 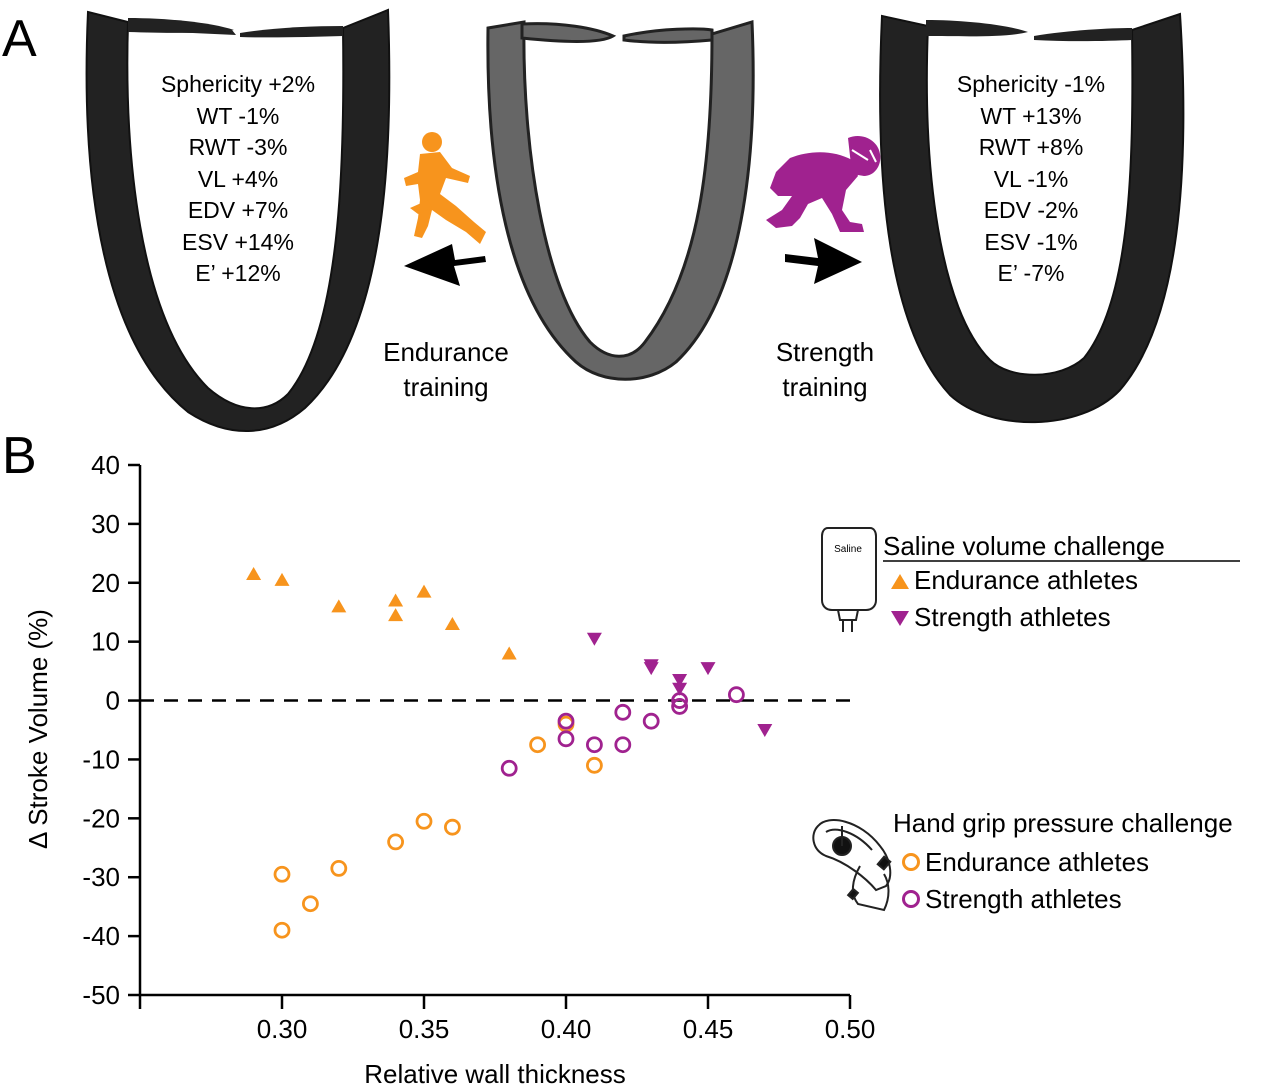 What do you see at coordinates (849, 579) in the screenshot?
I see `saline-bag-icon` at bounding box center [849, 579].